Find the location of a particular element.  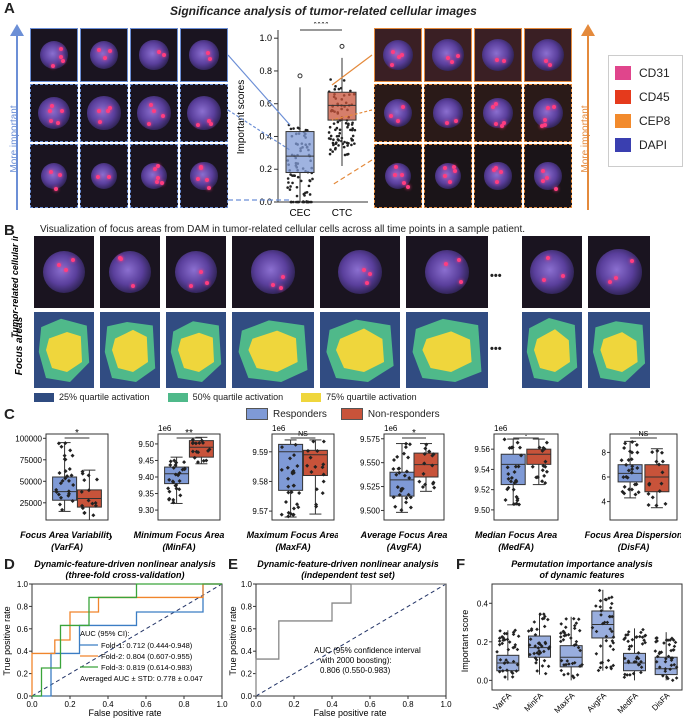

y-tick-label: 0.2 is located at coordinates (265, 169).